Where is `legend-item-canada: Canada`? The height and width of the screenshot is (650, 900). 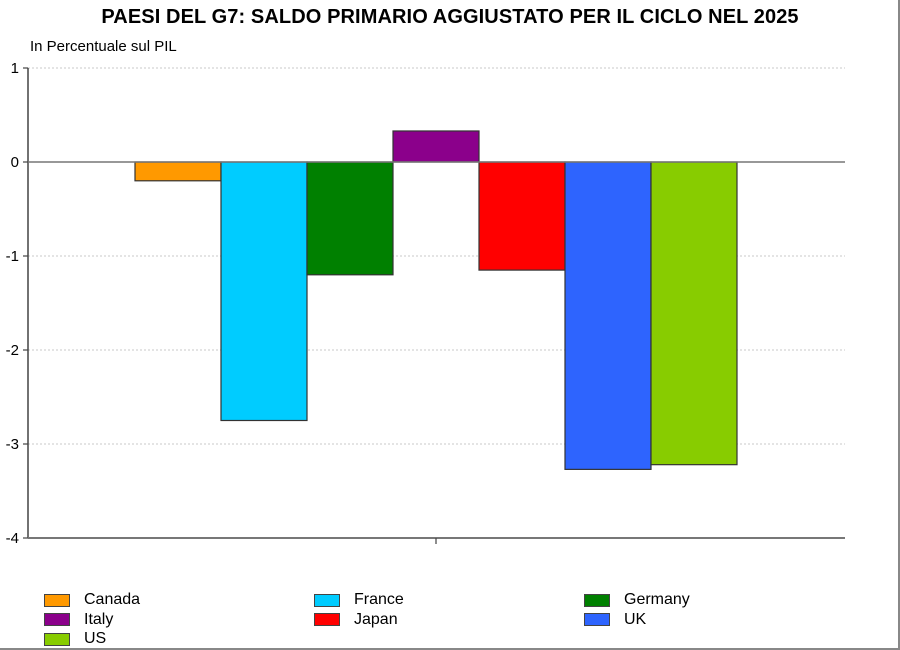
legend-item-canada: Canada is located at coordinates (92, 600).